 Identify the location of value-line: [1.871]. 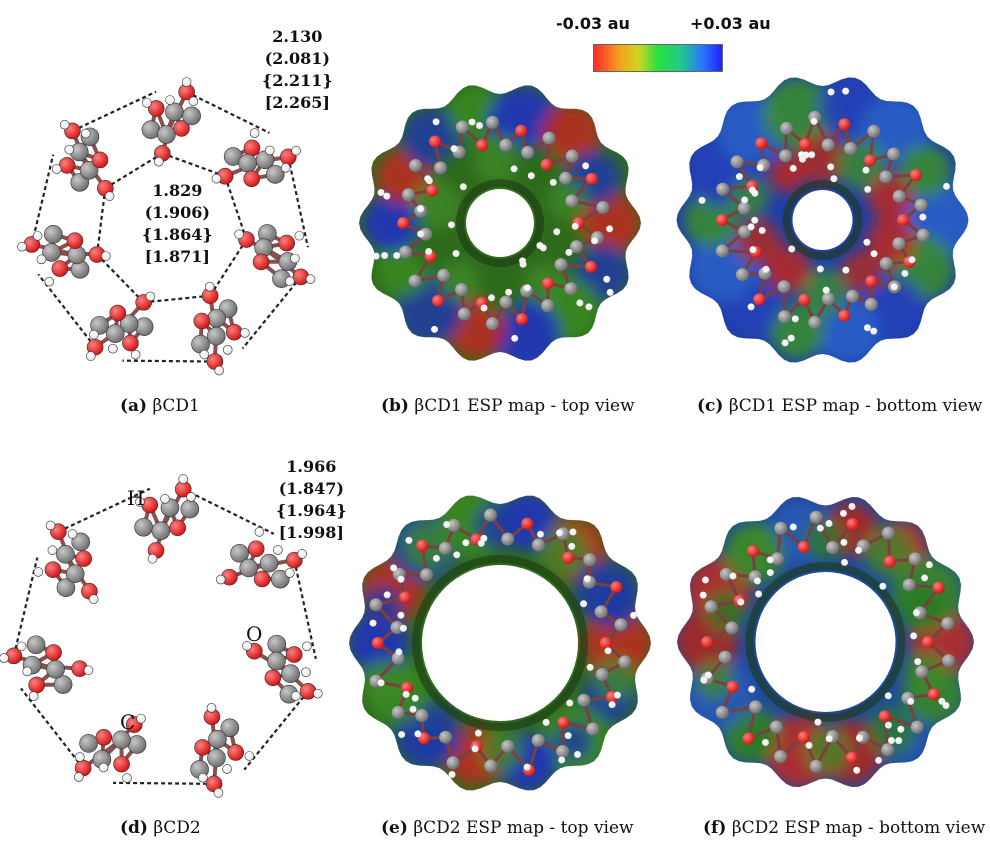
(177, 256).